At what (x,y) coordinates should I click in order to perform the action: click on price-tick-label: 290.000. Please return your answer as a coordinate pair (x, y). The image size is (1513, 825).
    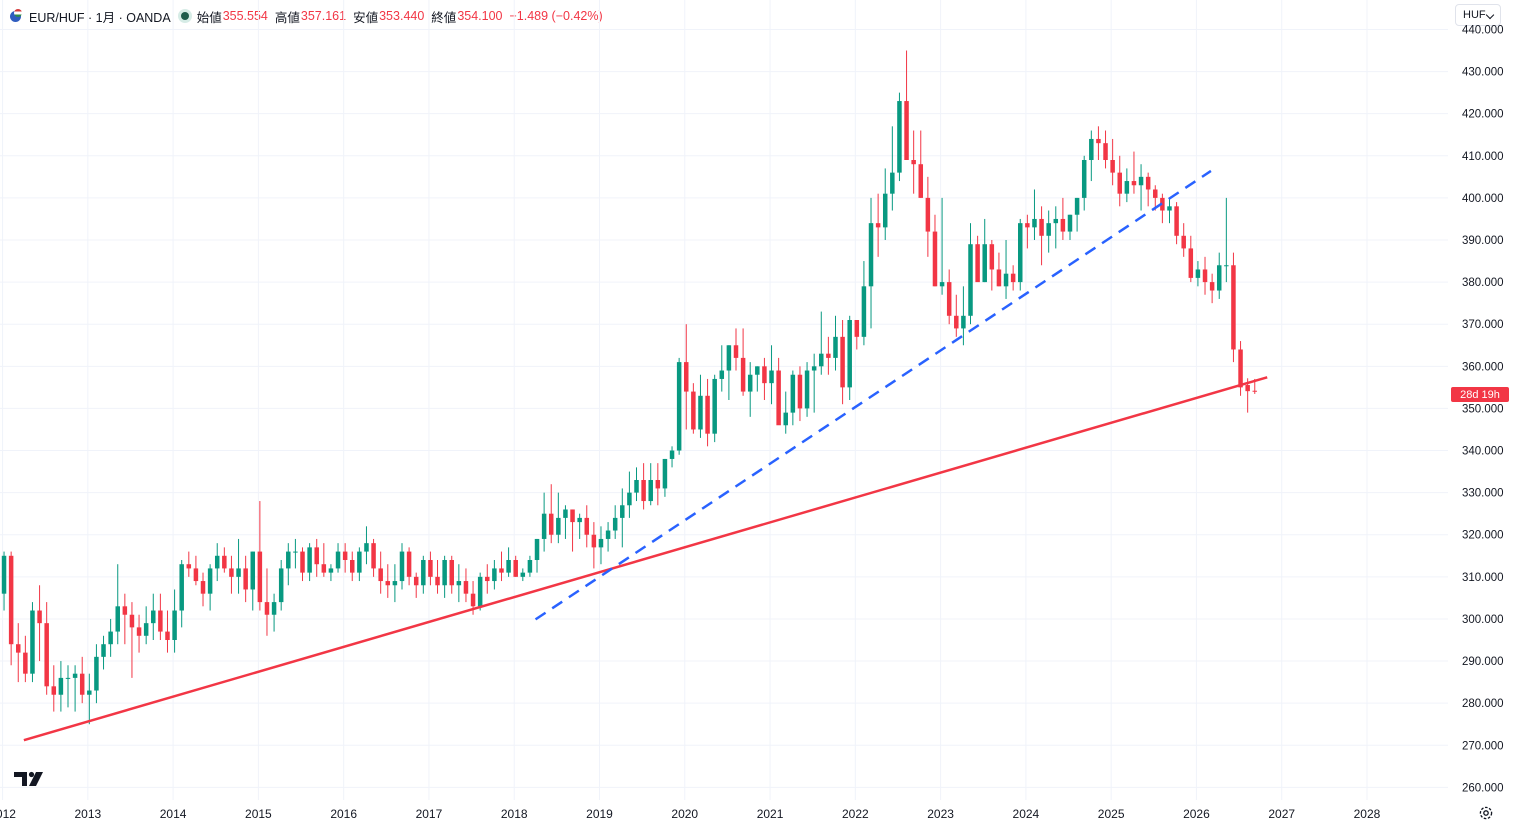
    Looking at the image, I should click on (1483, 662).